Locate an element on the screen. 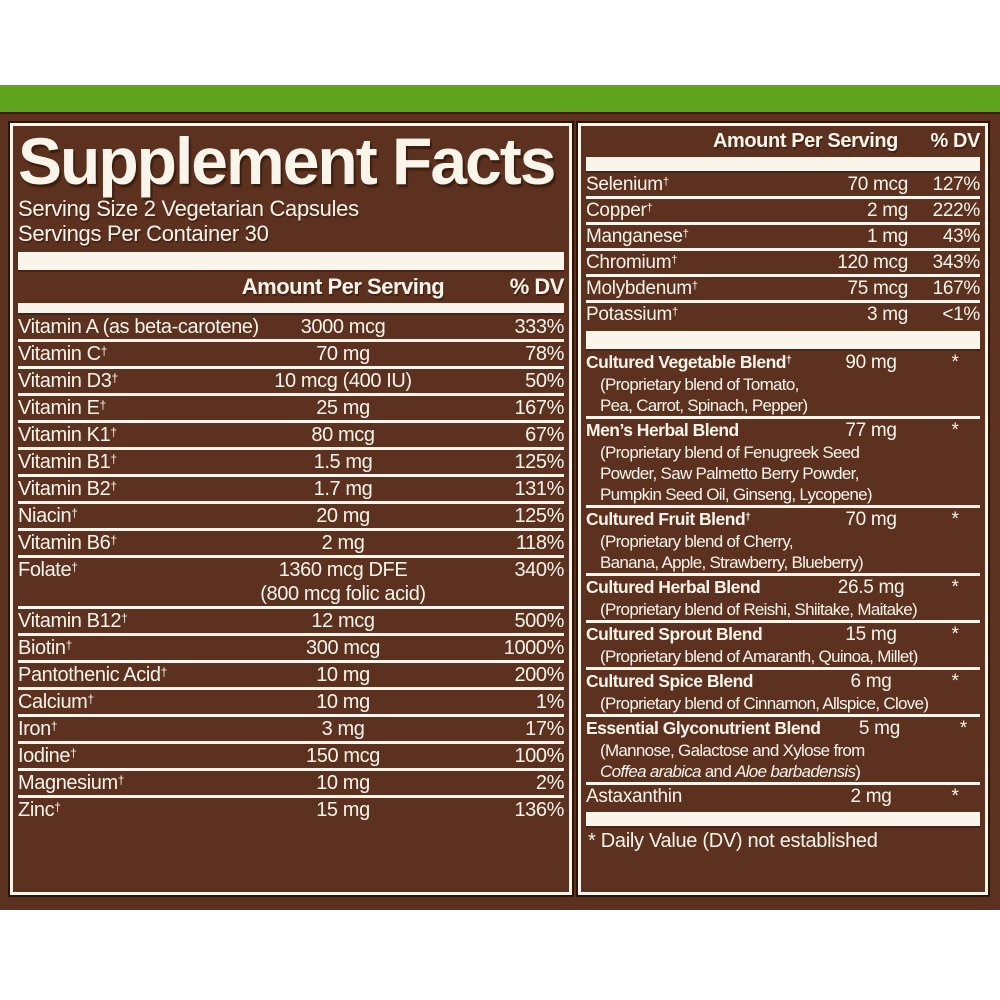 The height and width of the screenshot is (1000, 1000). nutrient-name: Vitamin C† is located at coordinates (63, 354).